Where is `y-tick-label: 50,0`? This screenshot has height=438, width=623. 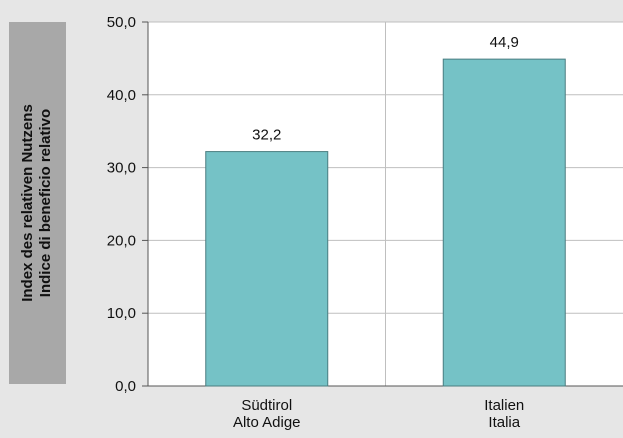 y-tick-label: 50,0 is located at coordinates (121, 22).